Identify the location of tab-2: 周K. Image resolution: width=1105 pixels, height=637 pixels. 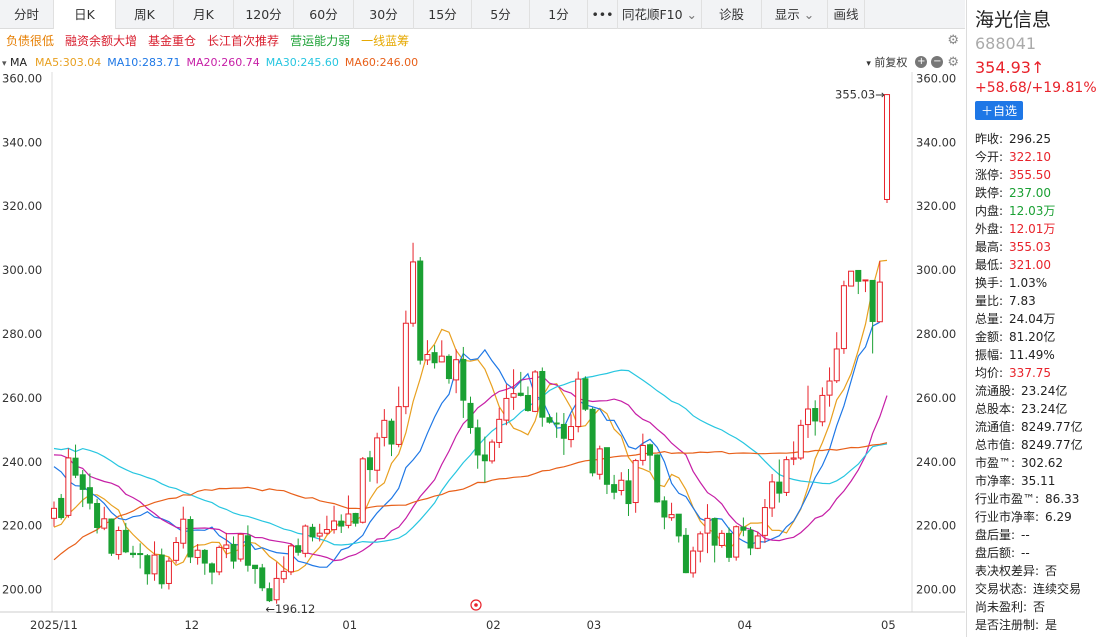
(145, 14).